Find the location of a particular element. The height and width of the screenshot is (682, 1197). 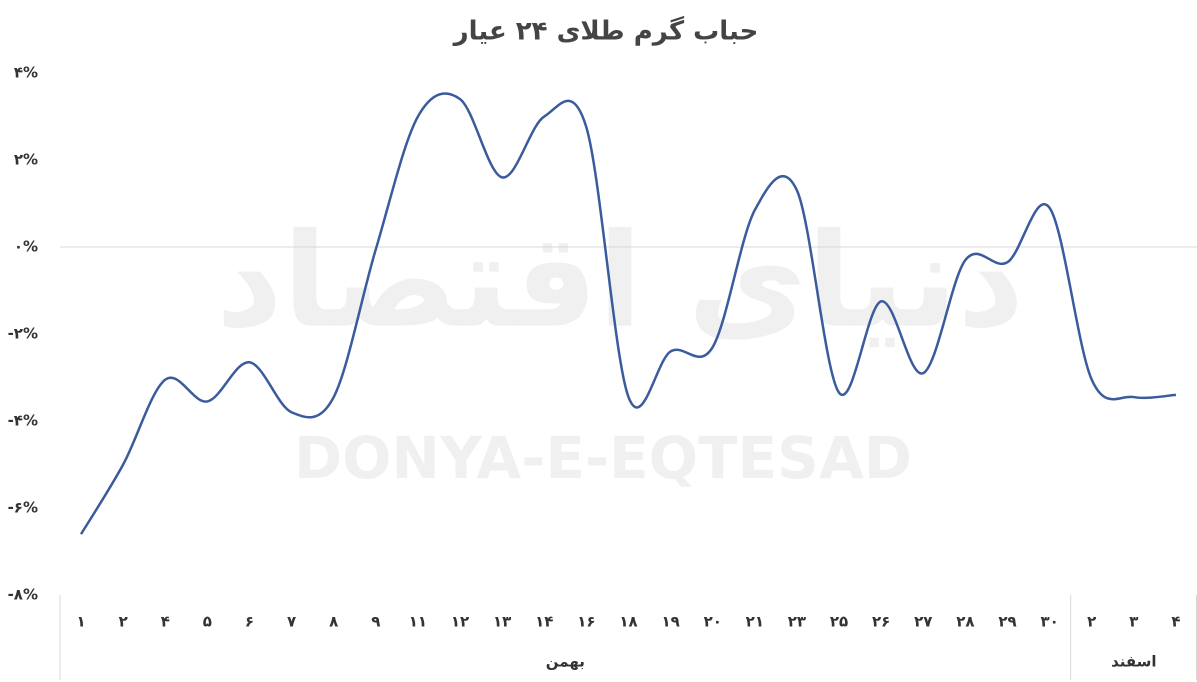

x-tick-label: ۲۶ is located at coordinates (881, 622).